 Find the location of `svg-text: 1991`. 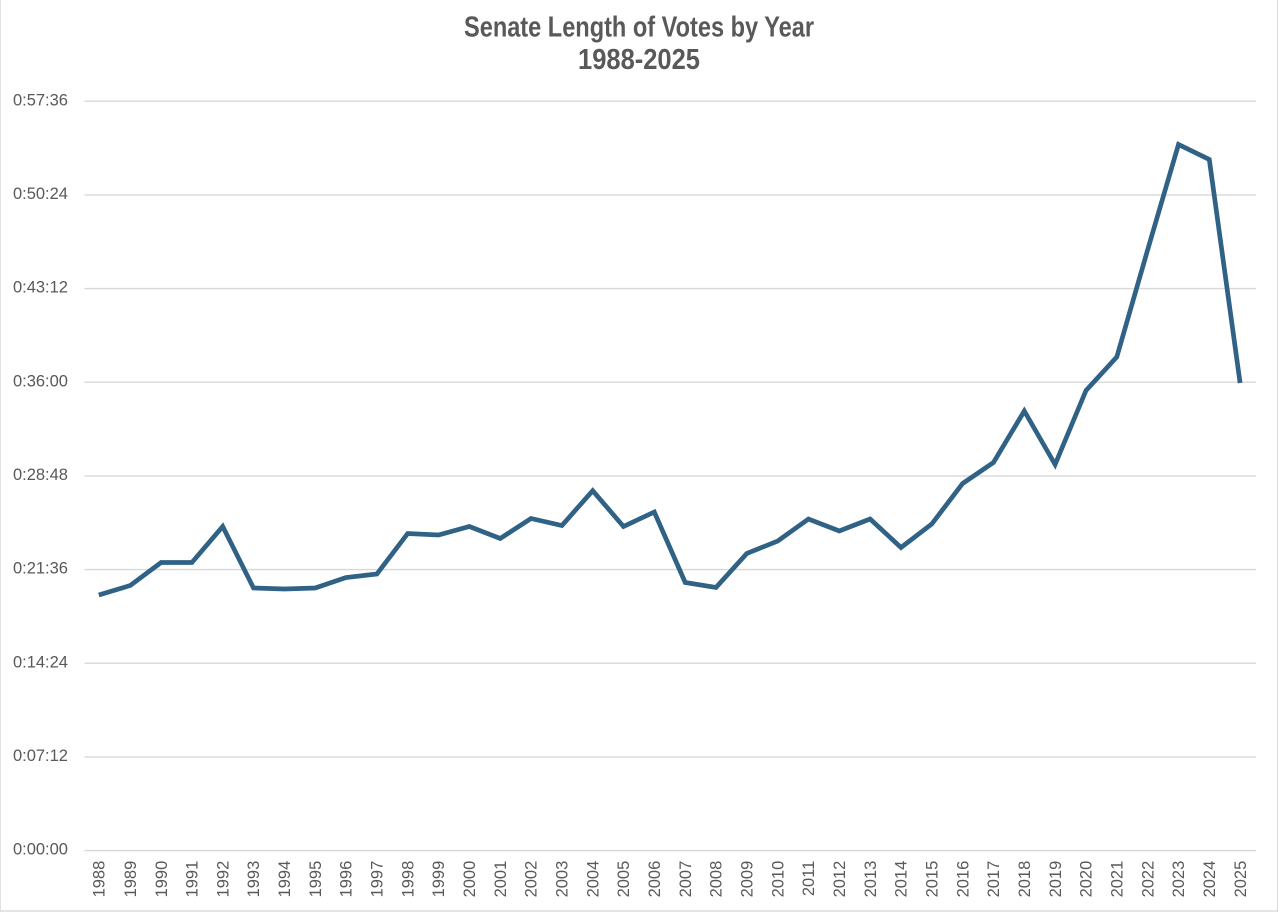

svg-text: 1991 is located at coordinates (193, 879).